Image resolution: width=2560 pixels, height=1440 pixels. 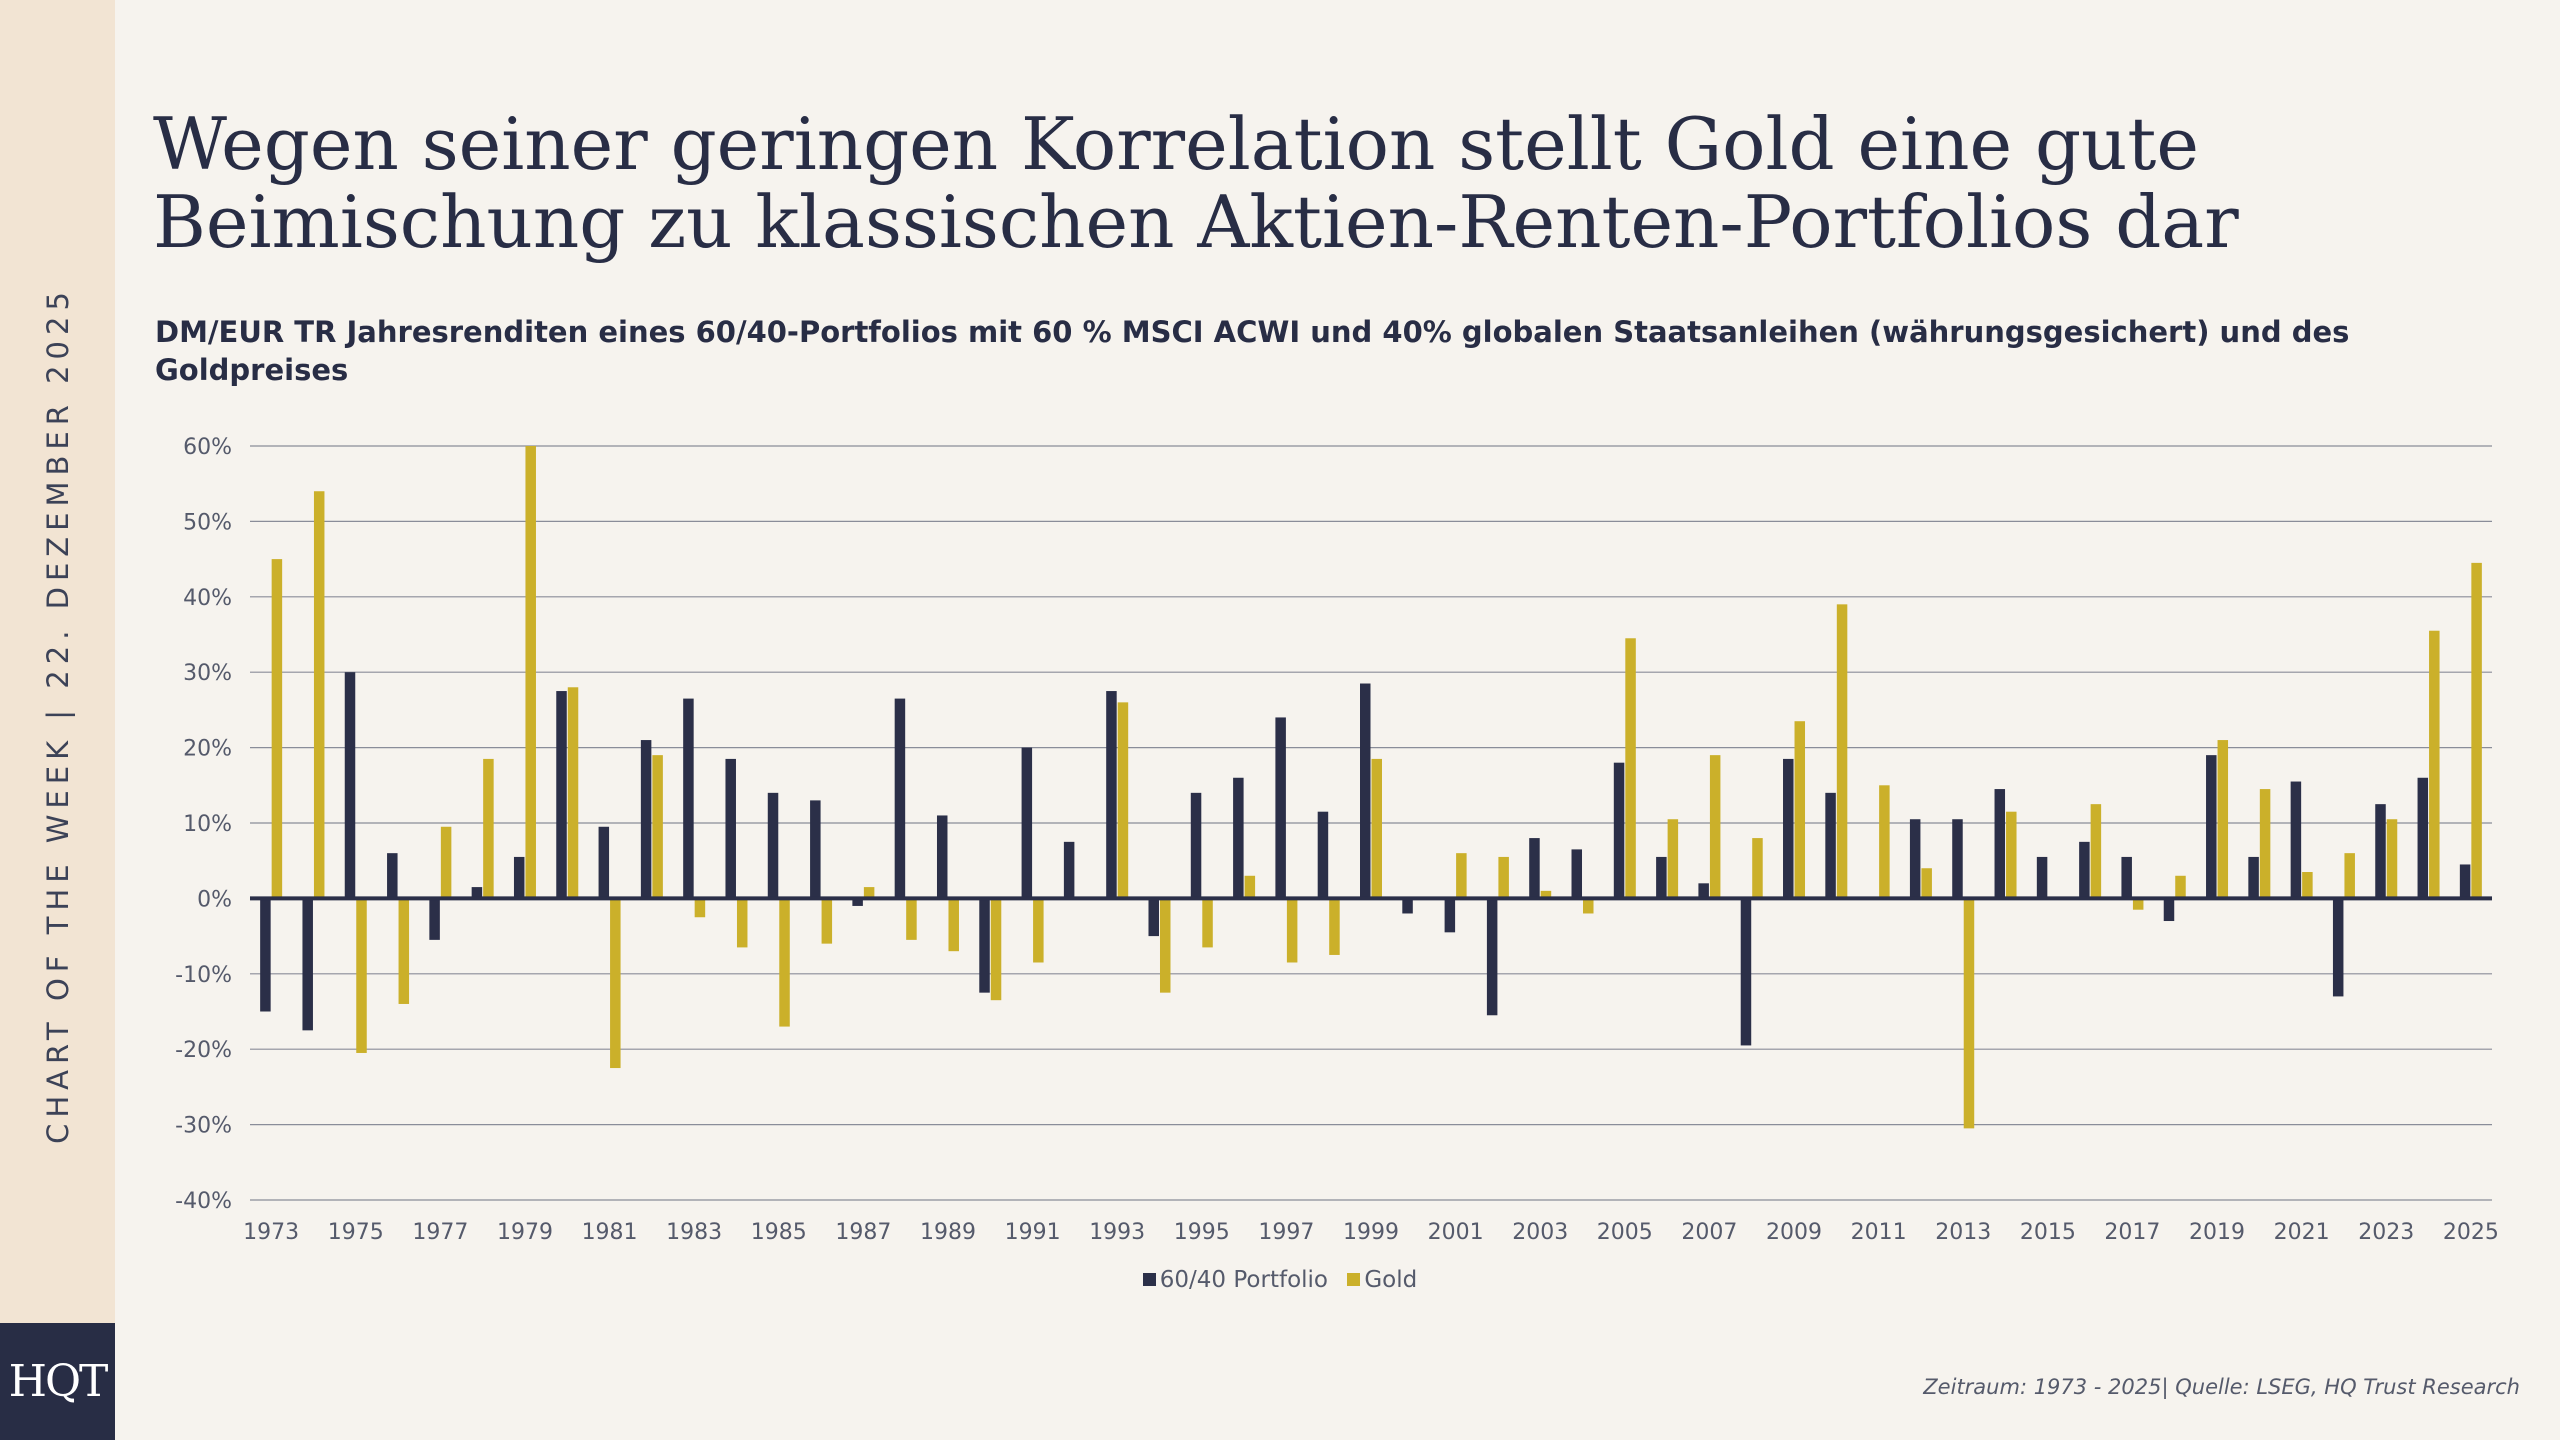 What do you see at coordinates (815, 849) in the screenshot?
I see `portfolio-bar-1986` at bounding box center [815, 849].